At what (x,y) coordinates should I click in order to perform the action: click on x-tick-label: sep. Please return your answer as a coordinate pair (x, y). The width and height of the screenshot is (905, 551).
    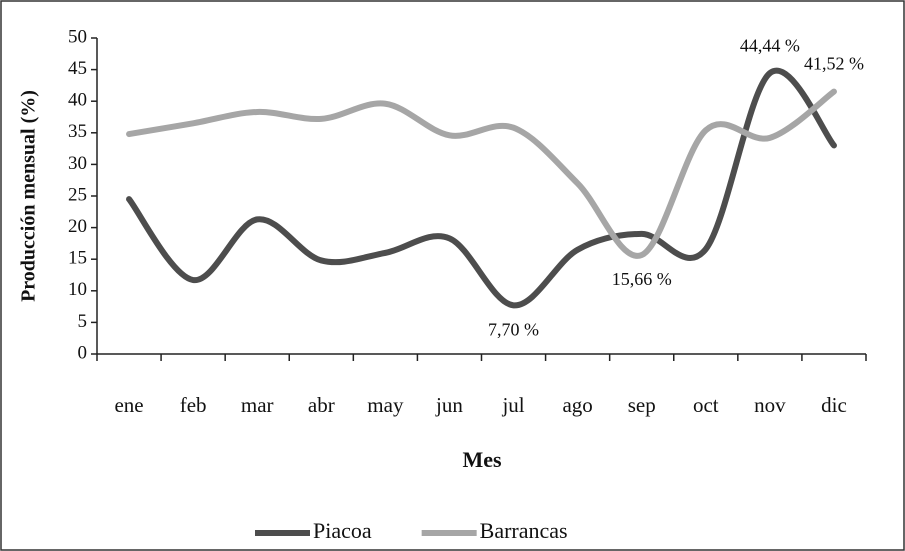
    Looking at the image, I should click on (642, 405).